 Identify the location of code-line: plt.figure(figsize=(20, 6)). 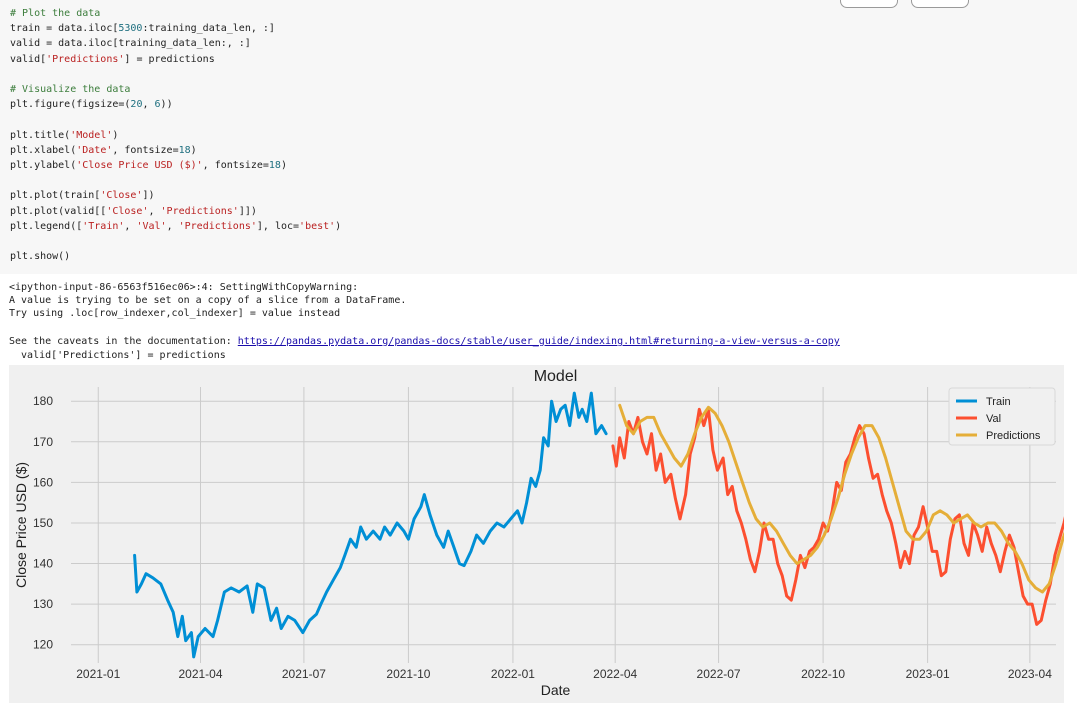
(91, 105).